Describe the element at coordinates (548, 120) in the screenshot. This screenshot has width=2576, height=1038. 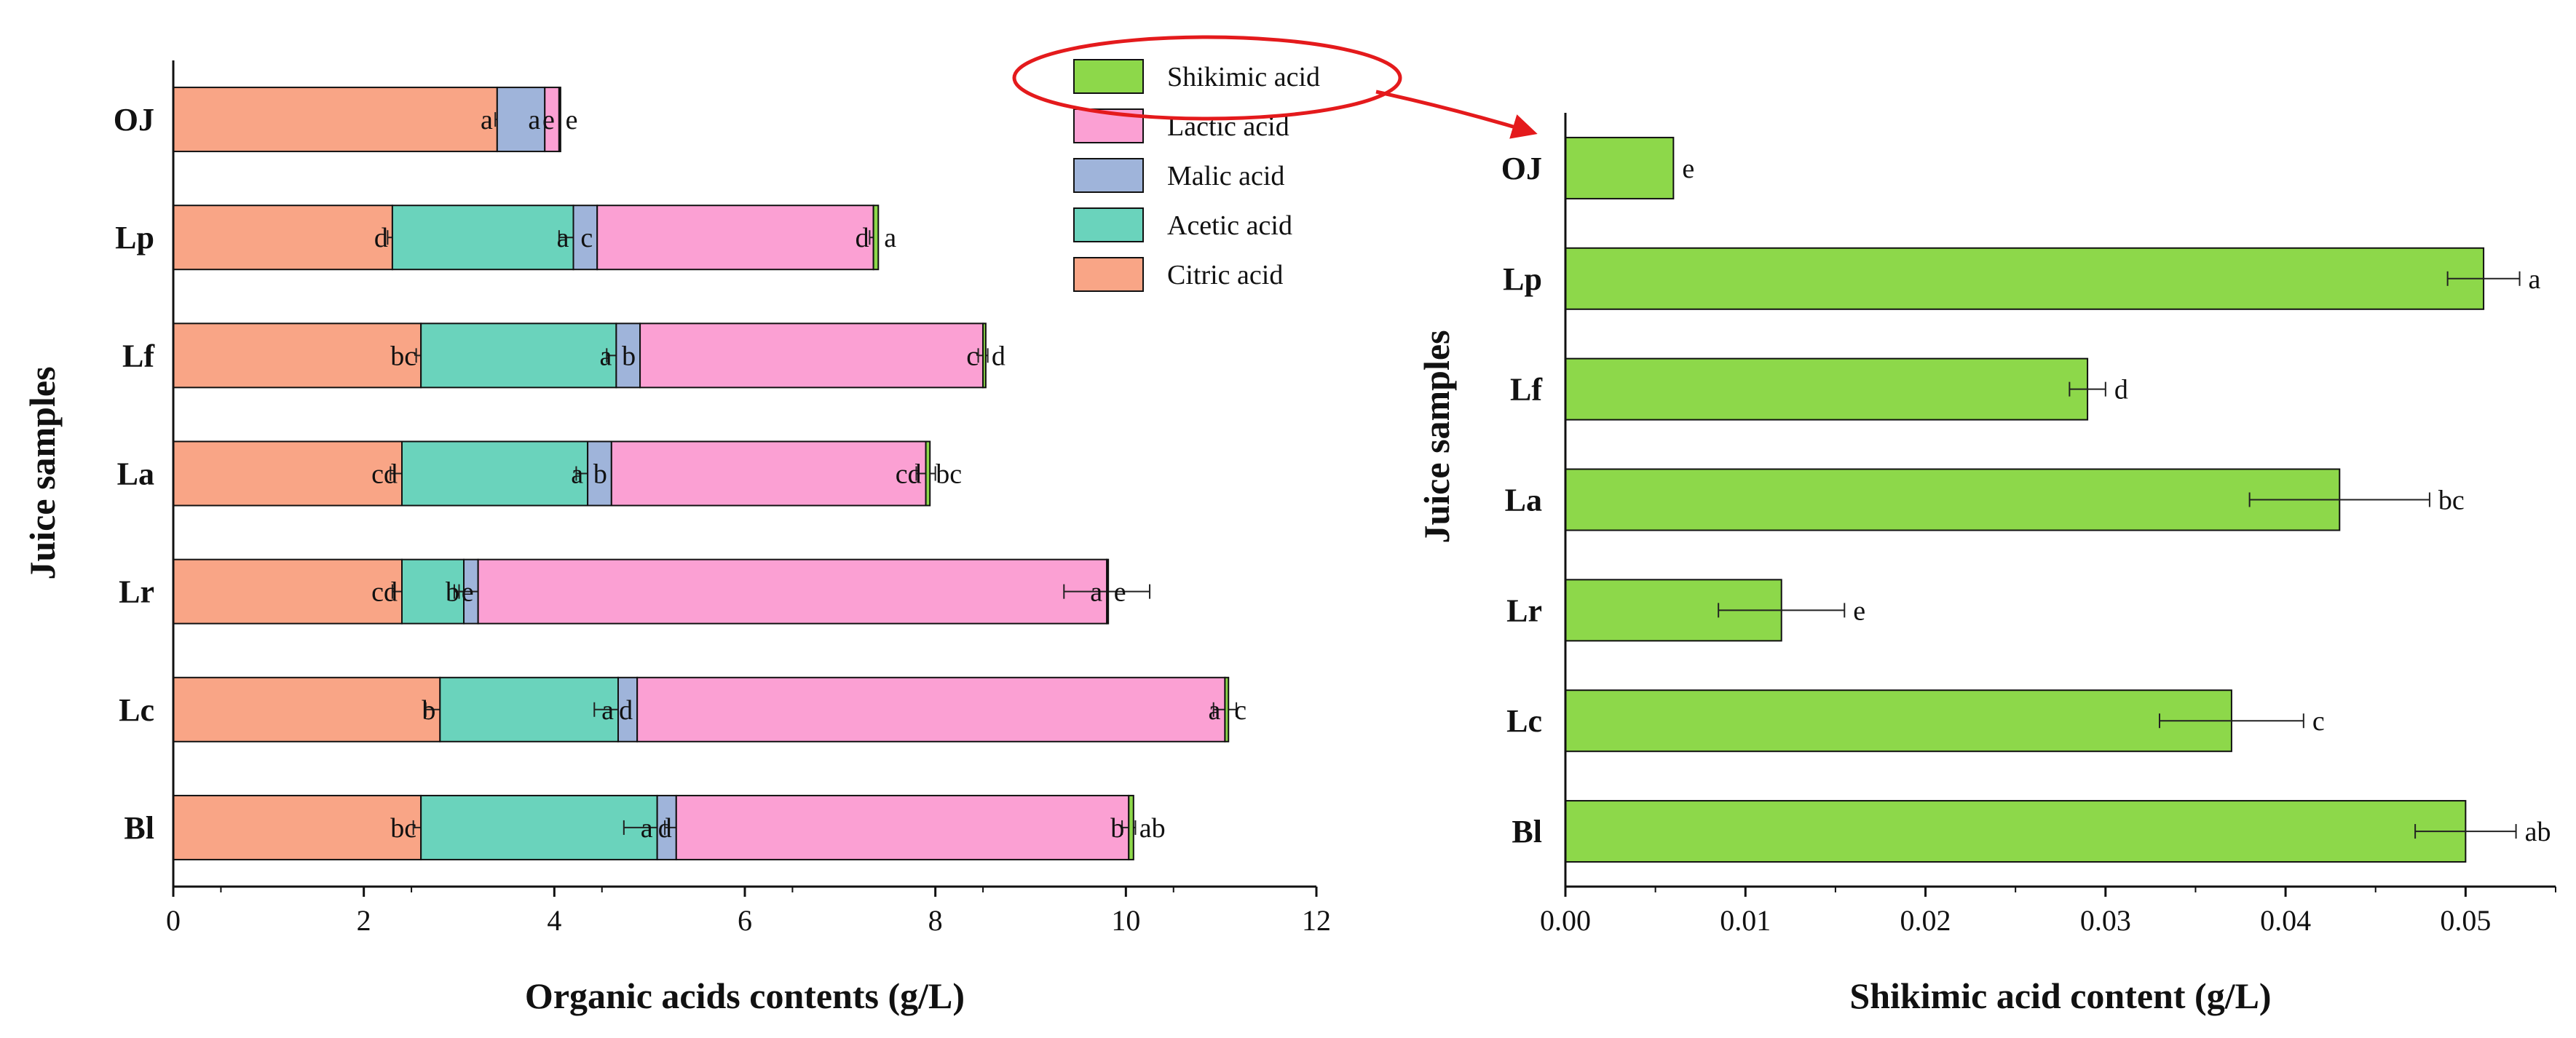
I see `significance-letter: e` at that location.